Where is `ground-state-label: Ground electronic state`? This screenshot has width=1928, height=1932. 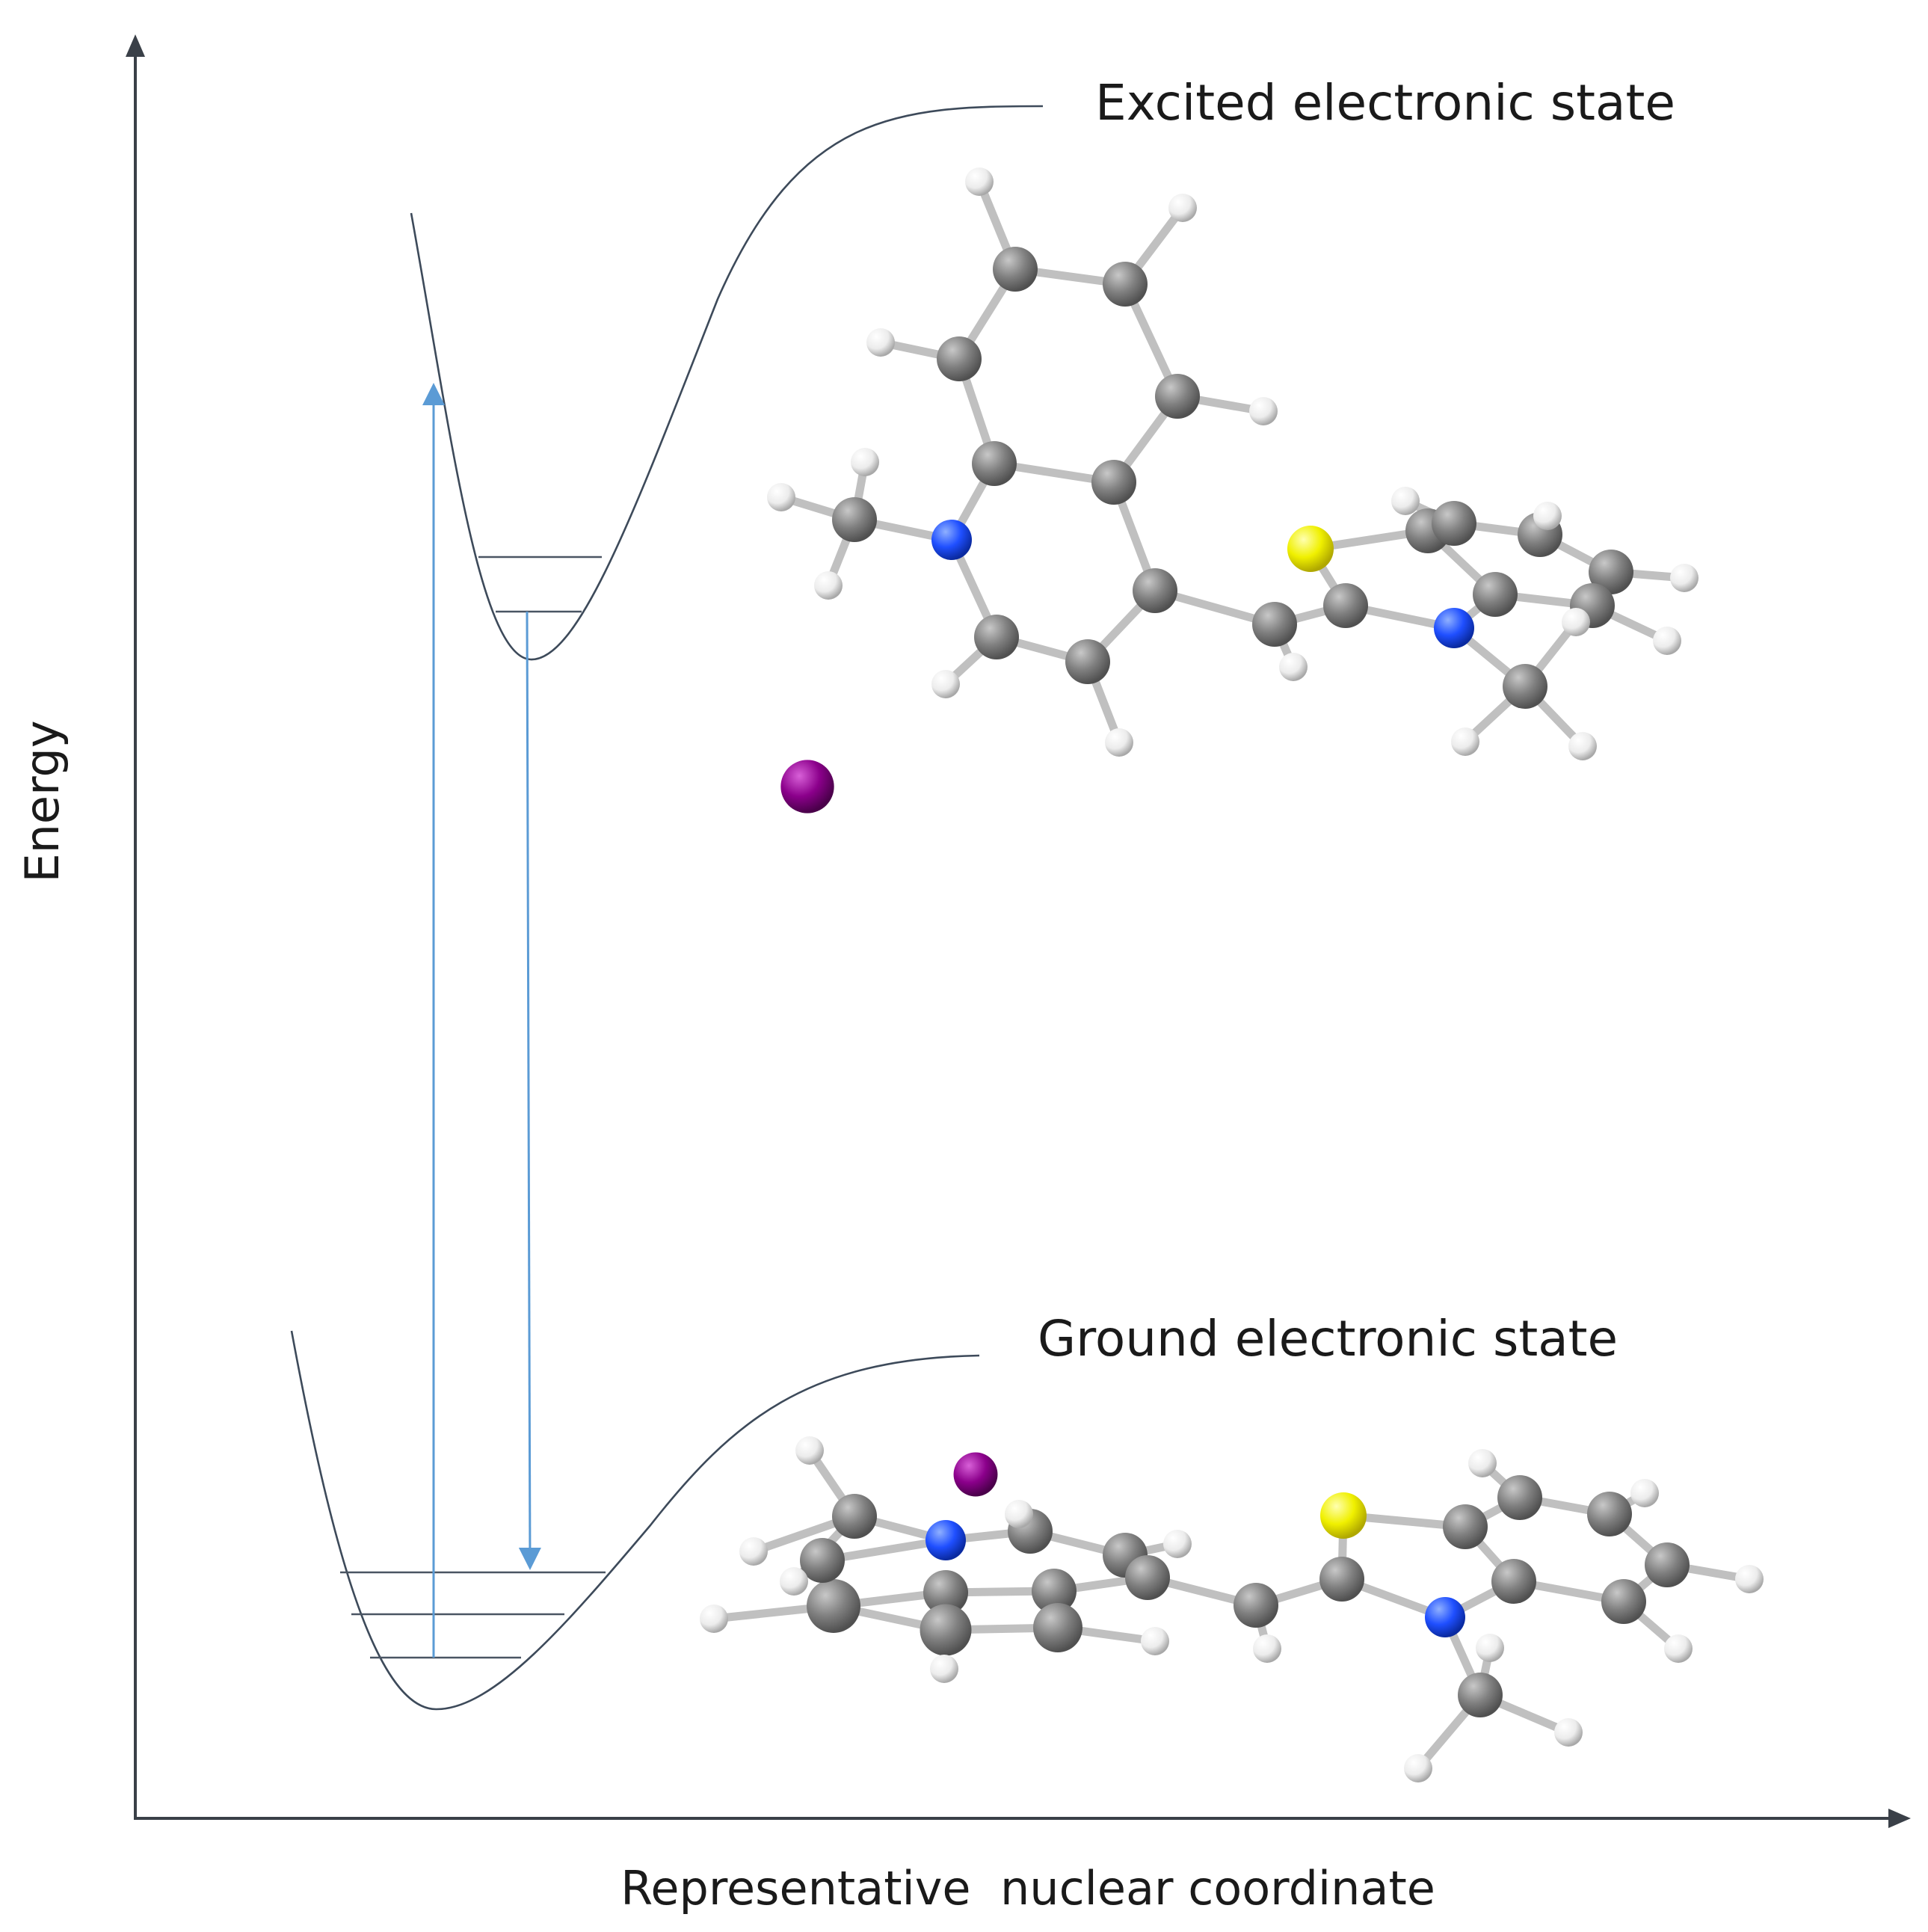 ground-state-label: Ground electronic state is located at coordinates (1328, 1339).